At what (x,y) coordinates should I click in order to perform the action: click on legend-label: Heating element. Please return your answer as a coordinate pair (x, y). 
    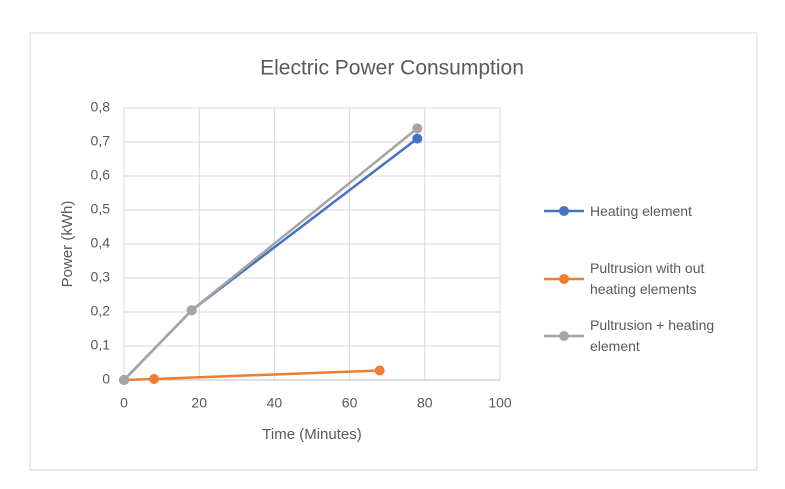
    Looking at the image, I should click on (641, 210).